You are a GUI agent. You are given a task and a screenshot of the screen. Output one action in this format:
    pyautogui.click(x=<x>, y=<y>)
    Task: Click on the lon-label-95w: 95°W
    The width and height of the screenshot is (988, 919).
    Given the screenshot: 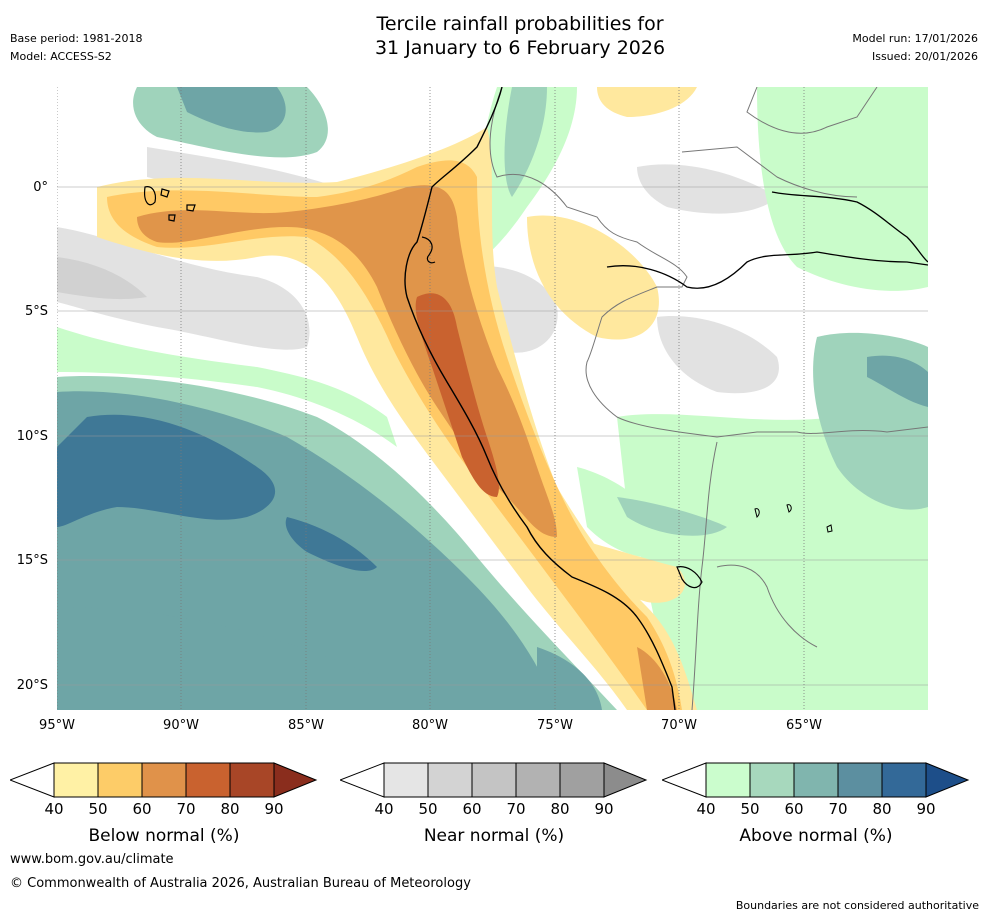 What is the action you would take?
    pyautogui.click(x=57, y=725)
    